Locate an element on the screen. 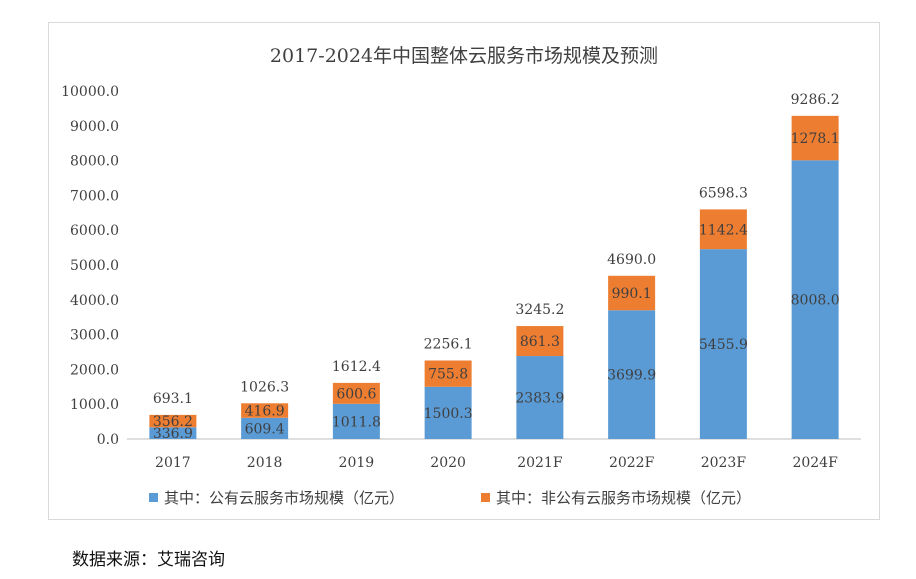 Image resolution: width=916 pixels, height=579 pixels. y-tick-label: 5000.0 is located at coordinates (94, 266).